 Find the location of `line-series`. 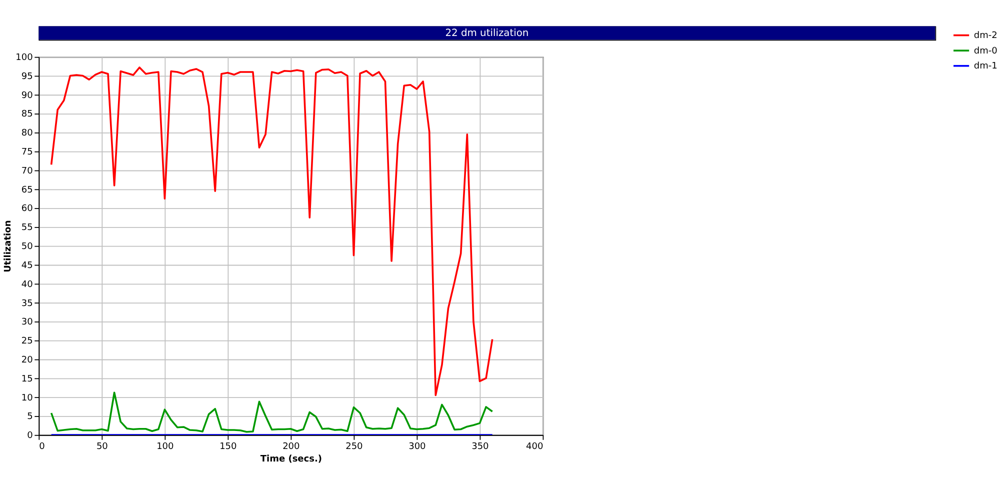

line-series is located at coordinates (272, 412).